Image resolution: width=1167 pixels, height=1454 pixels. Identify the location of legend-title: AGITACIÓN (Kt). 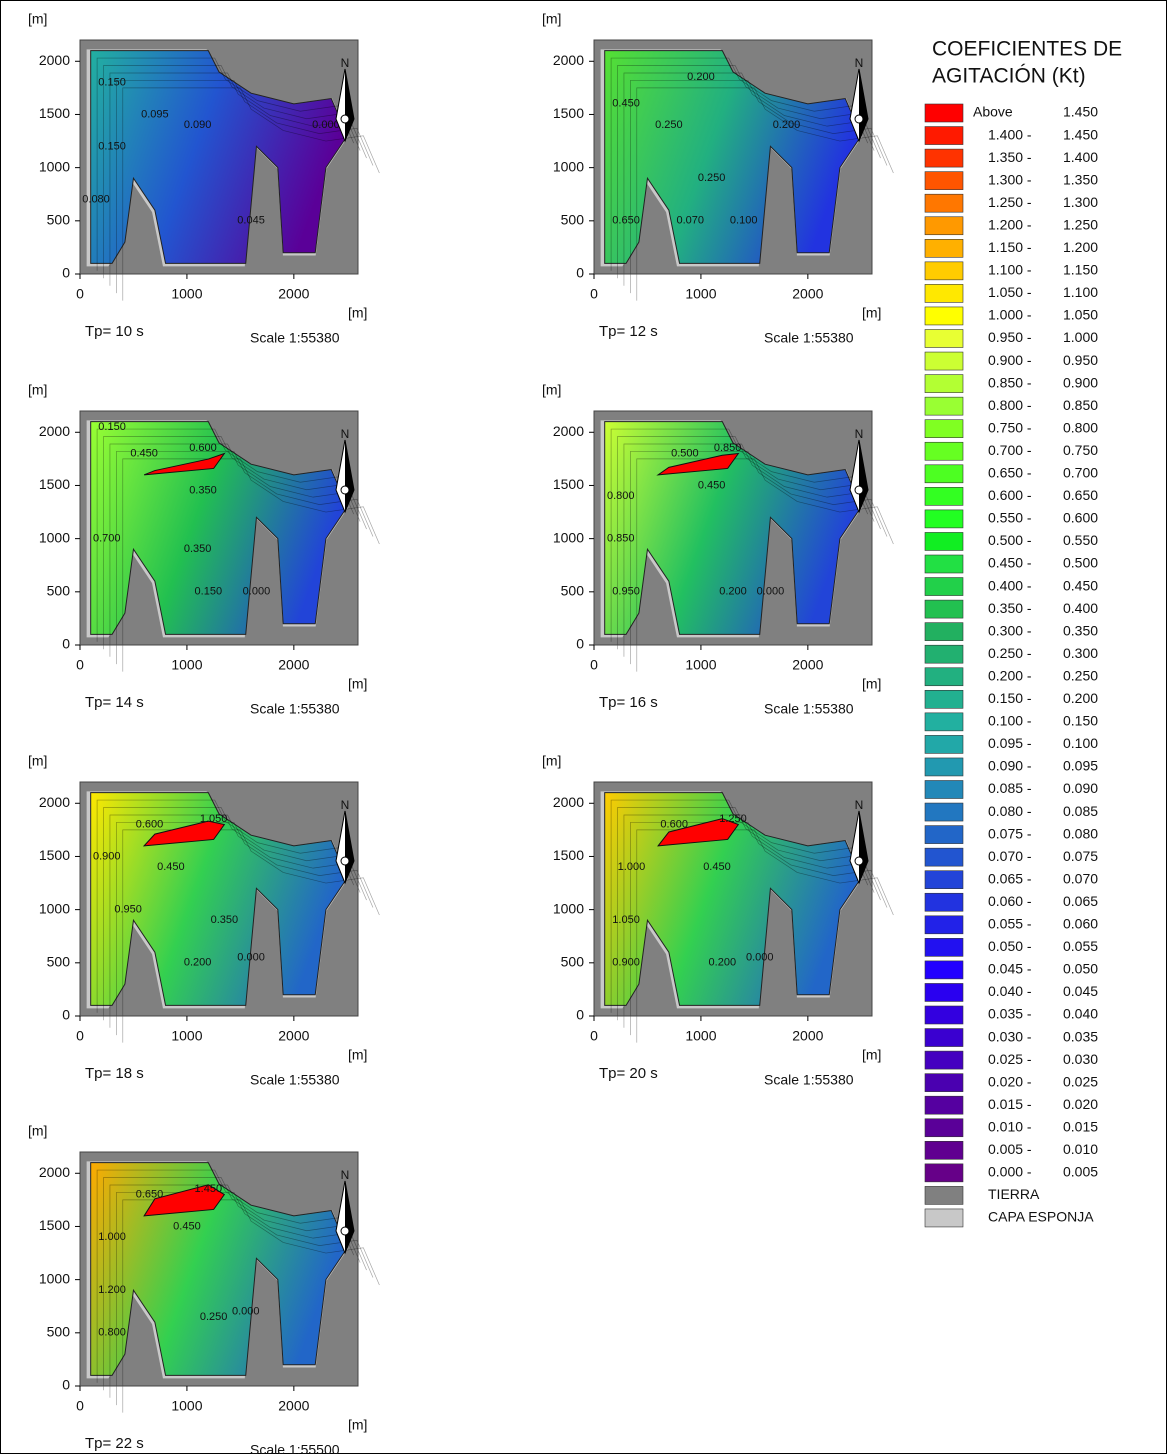
(1009, 76).